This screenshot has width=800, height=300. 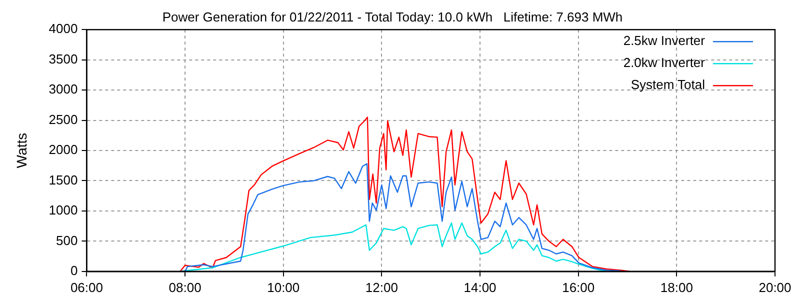 I want to click on y-tick-label: 1500, so click(x=63, y=180).